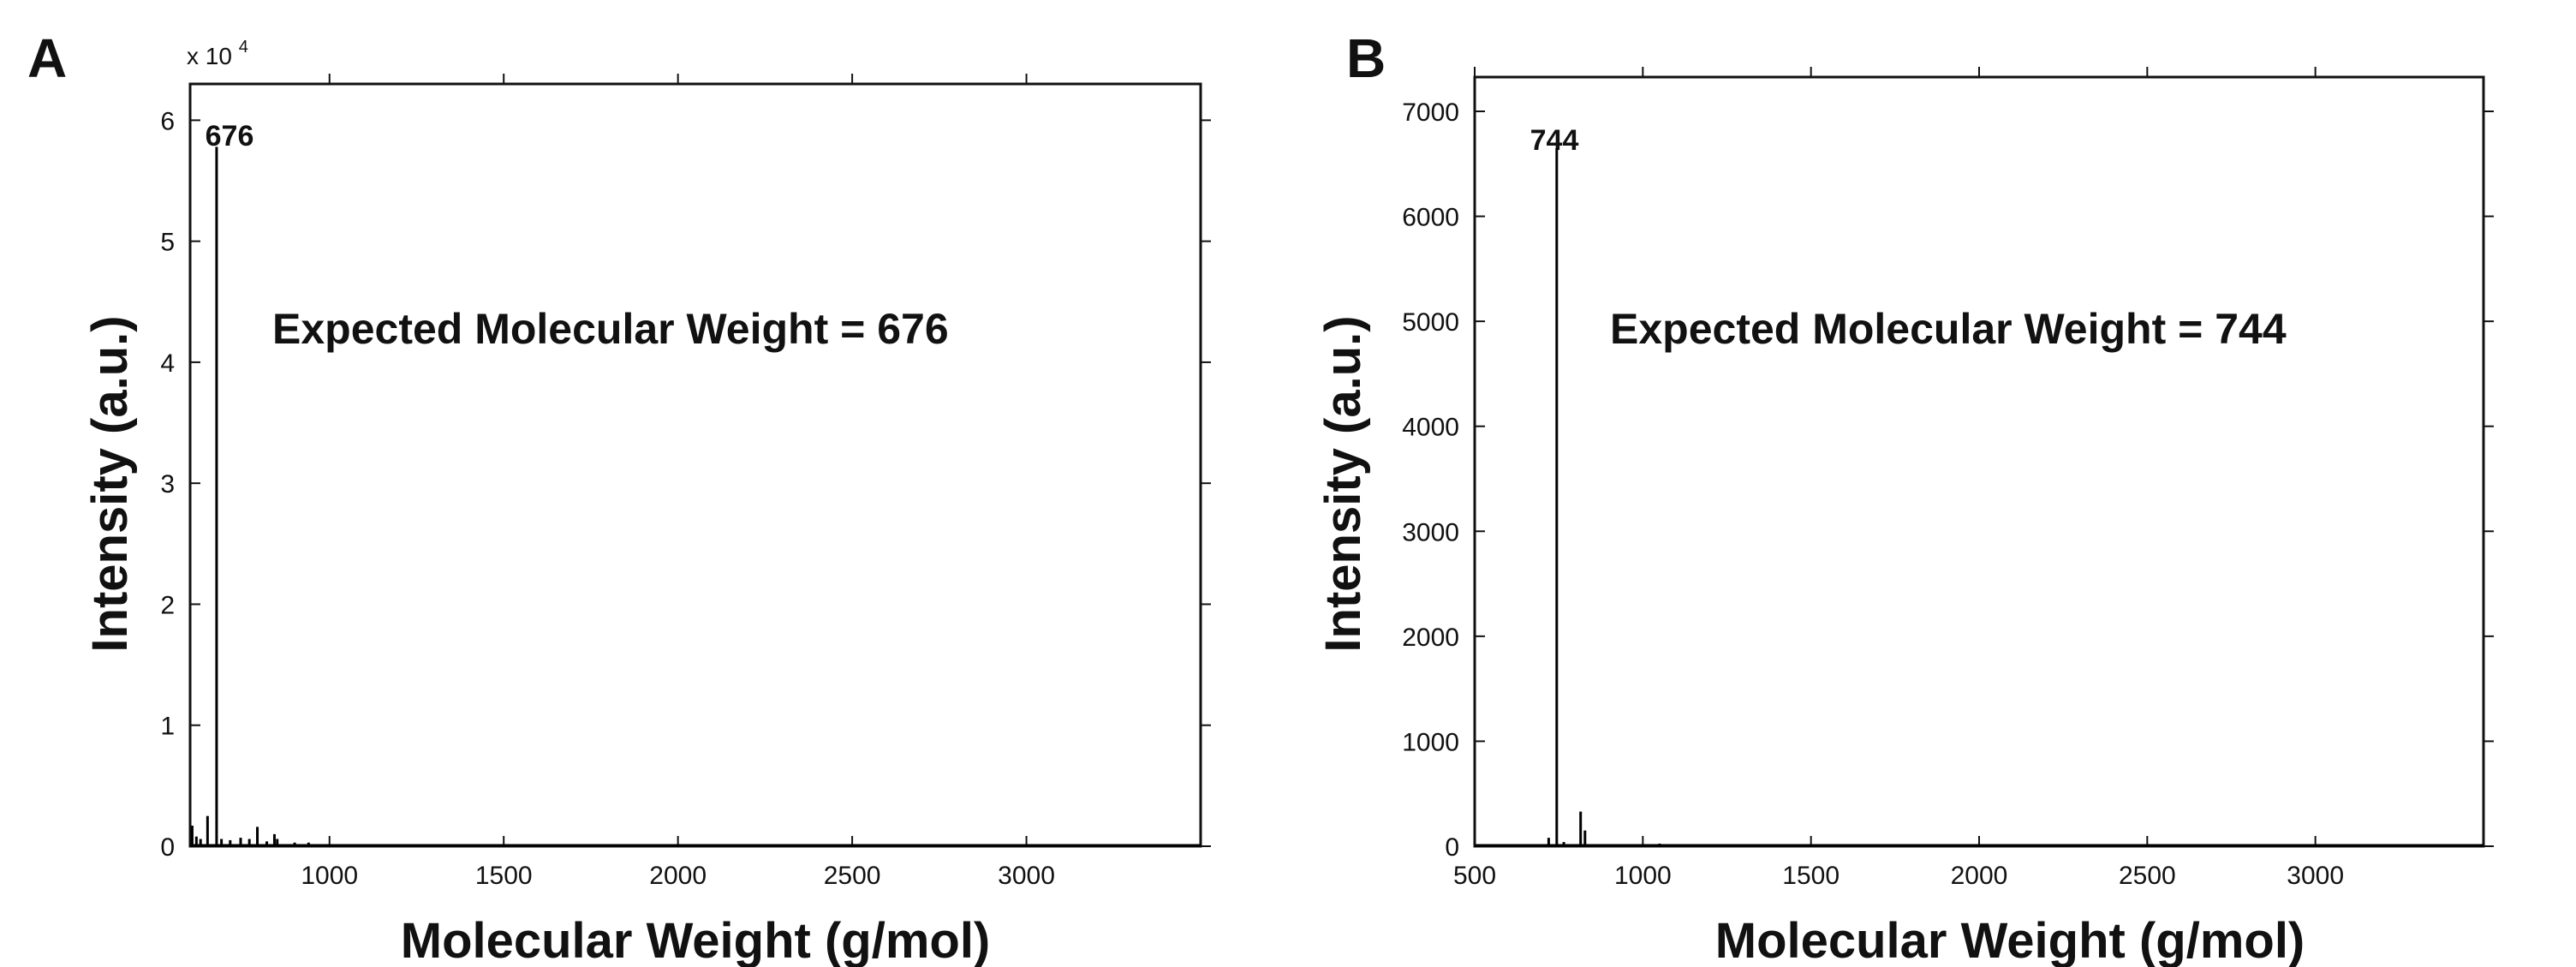 This screenshot has height=967, width=2576. Describe the element at coordinates (1554, 141) in the screenshot. I see `panel-b-peak-label: 744` at that location.